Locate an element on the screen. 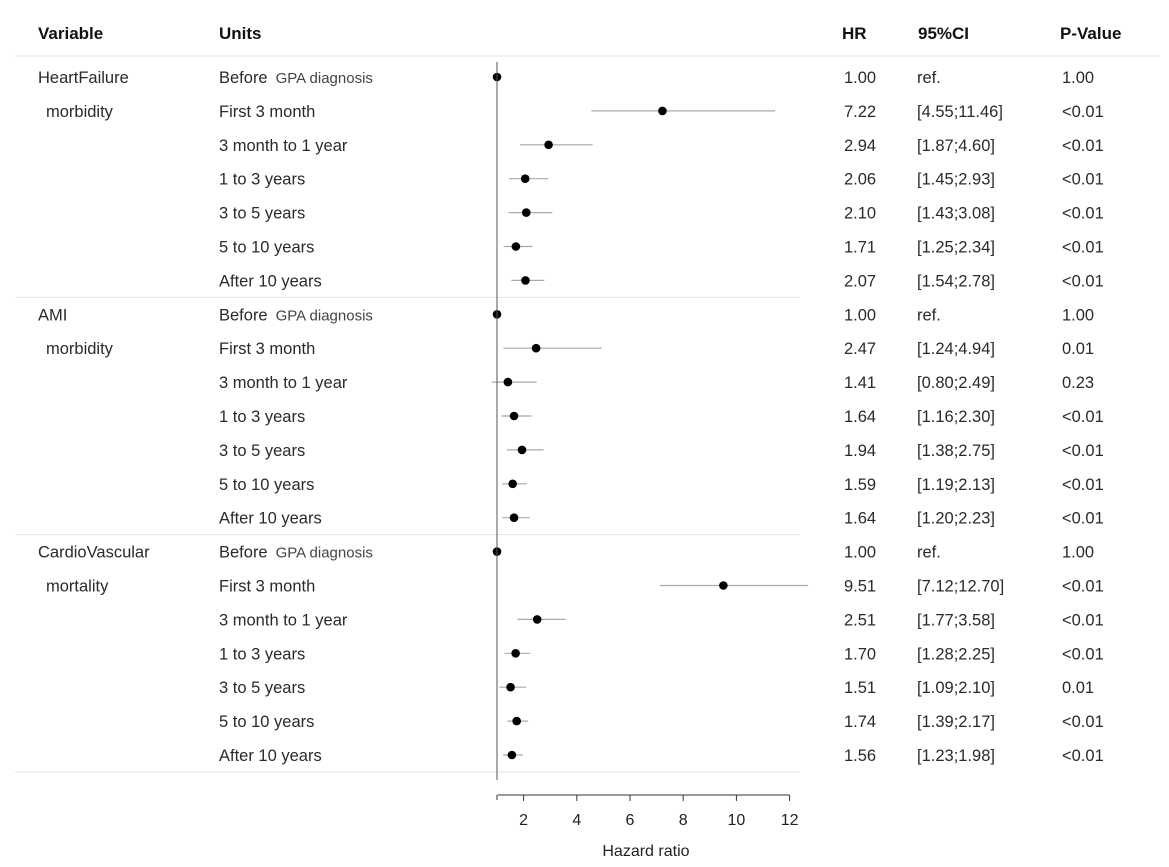 This screenshot has width=1169, height=867. header-ci: 95%CI is located at coordinates (943, 33).